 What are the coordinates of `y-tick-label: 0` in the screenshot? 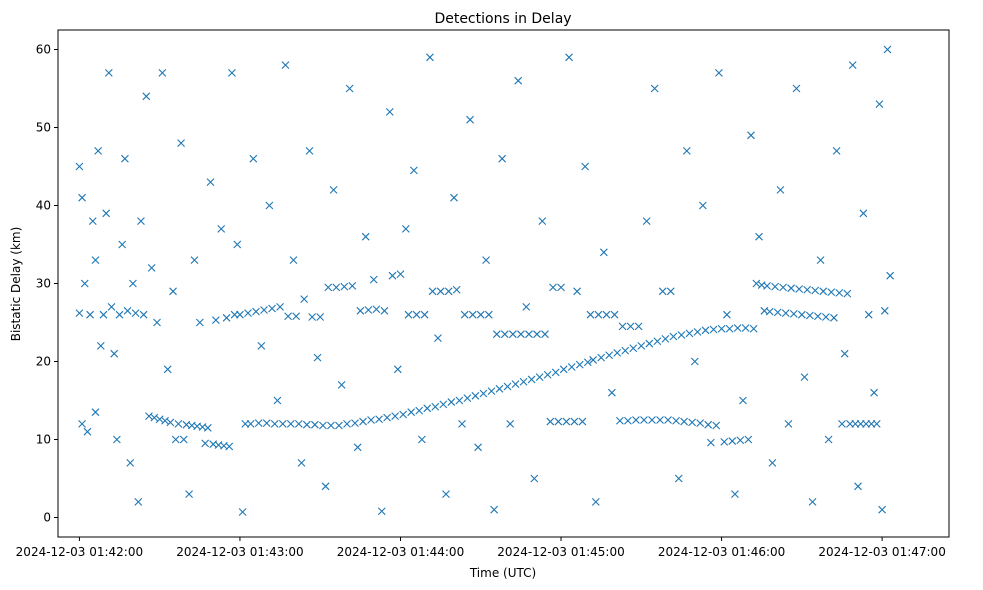 It's located at (47, 518).